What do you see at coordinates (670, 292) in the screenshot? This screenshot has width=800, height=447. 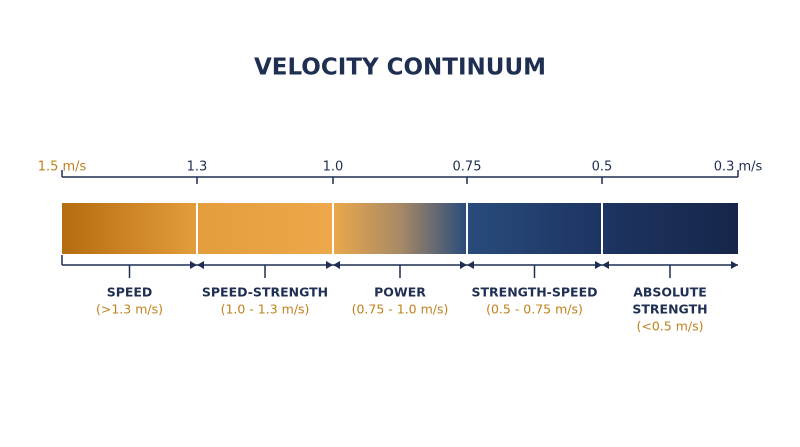 I see `zone-name: ABSOLUTE` at bounding box center [670, 292].